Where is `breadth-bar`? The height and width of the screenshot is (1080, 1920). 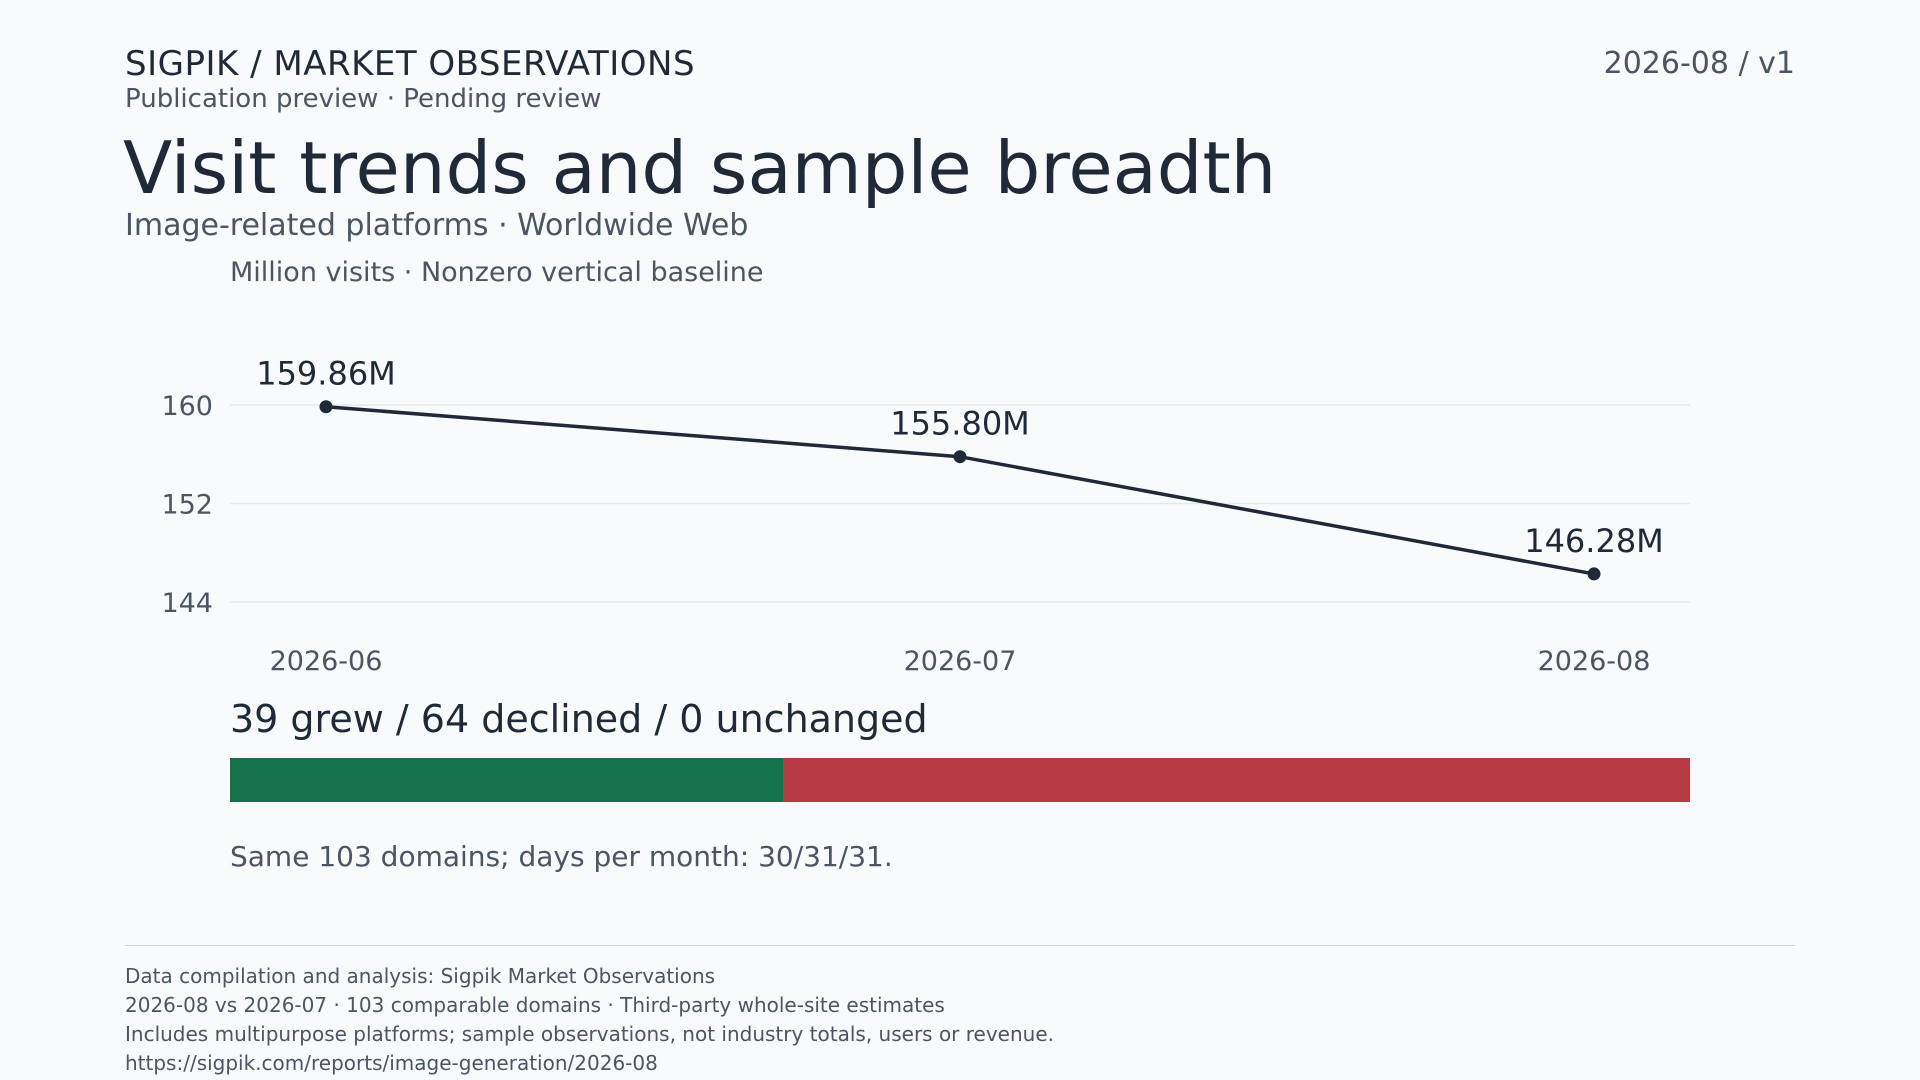
breadth-bar is located at coordinates (960, 780).